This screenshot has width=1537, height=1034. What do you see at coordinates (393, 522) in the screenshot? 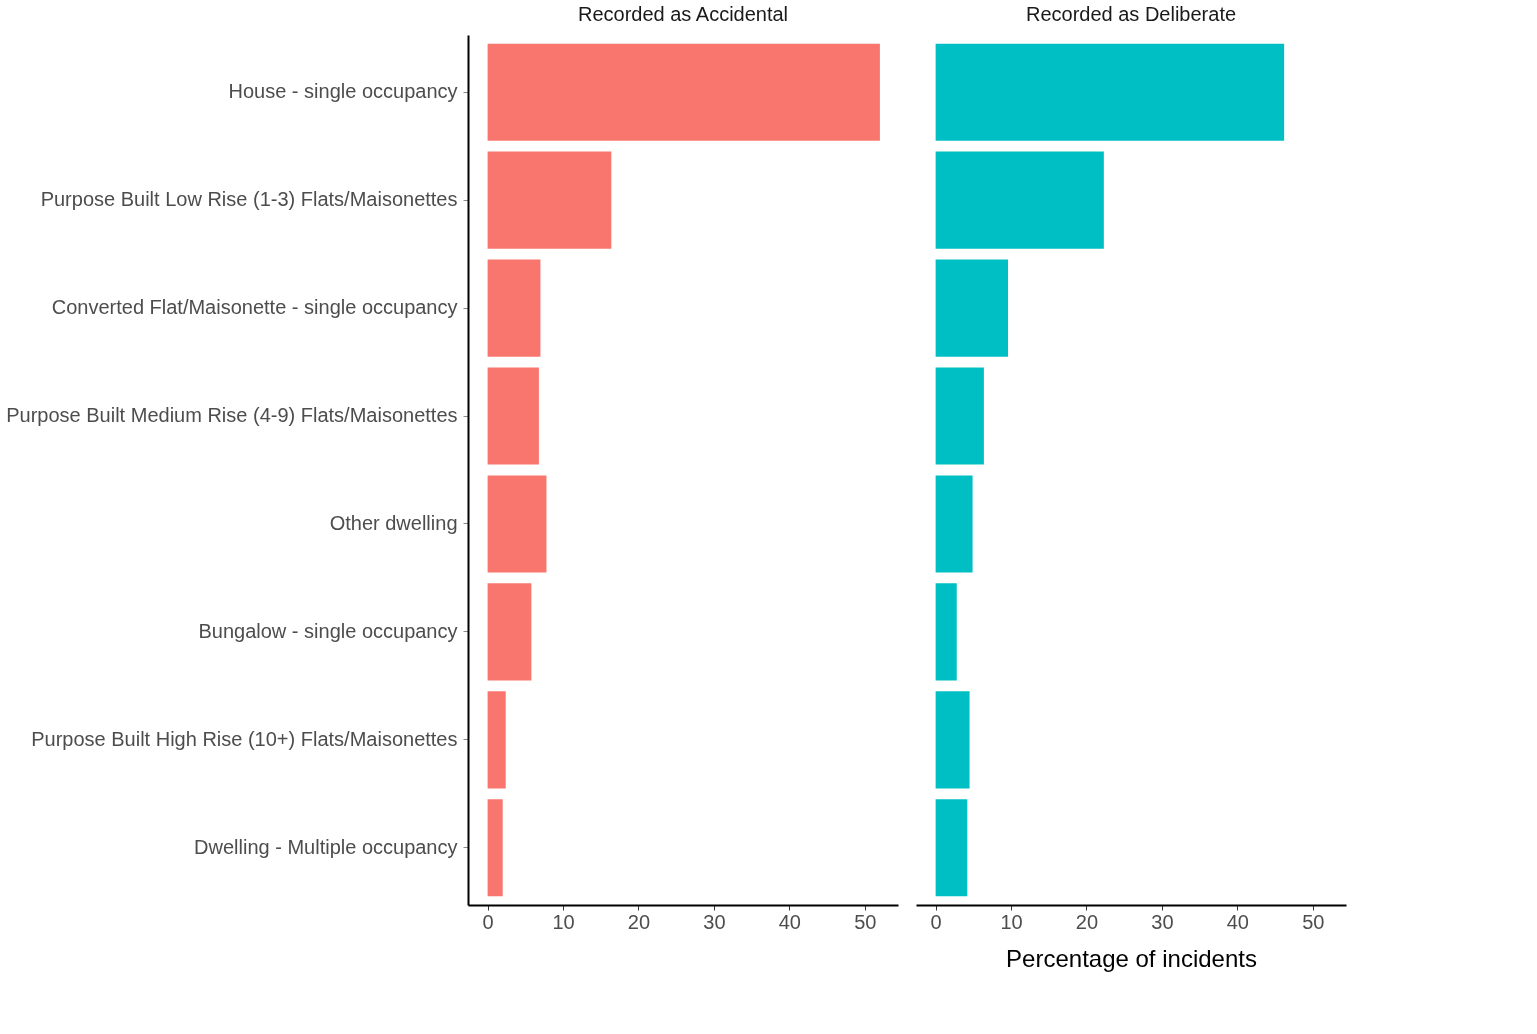
I see `y-tick-label: Other dwelling` at bounding box center [393, 522].